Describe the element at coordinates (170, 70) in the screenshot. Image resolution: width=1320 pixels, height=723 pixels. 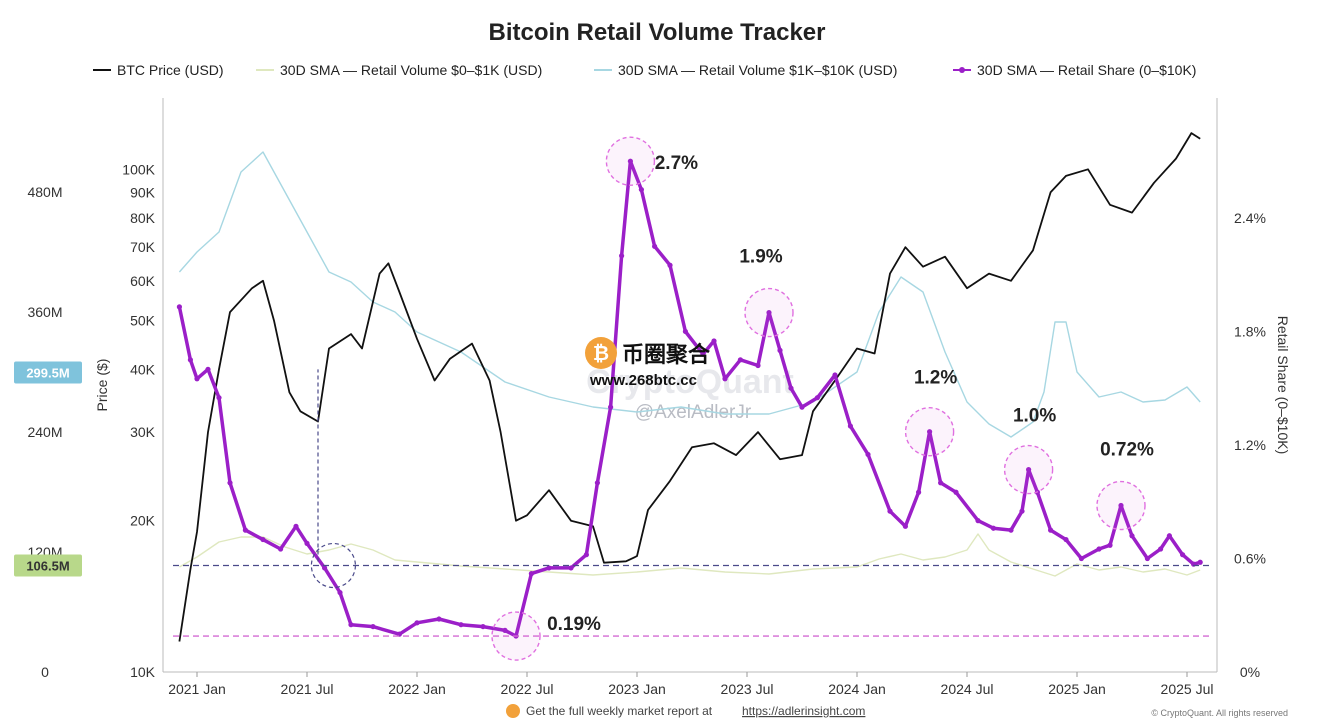
I see `legend-label-btc-price: BTC Price (USD)` at that location.